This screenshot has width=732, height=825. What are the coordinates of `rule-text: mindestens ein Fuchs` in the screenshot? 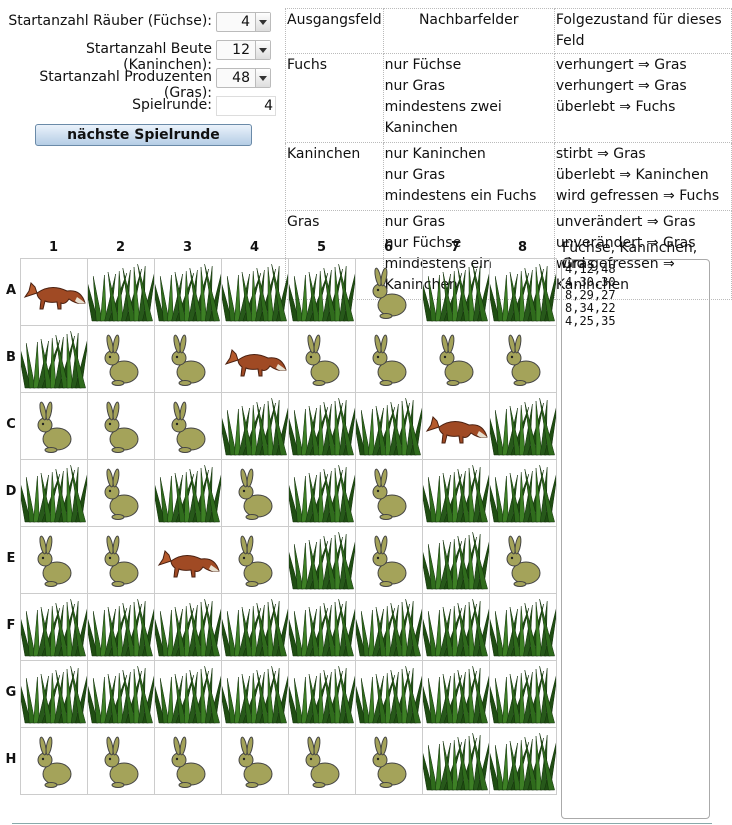 It's located at (460, 196).